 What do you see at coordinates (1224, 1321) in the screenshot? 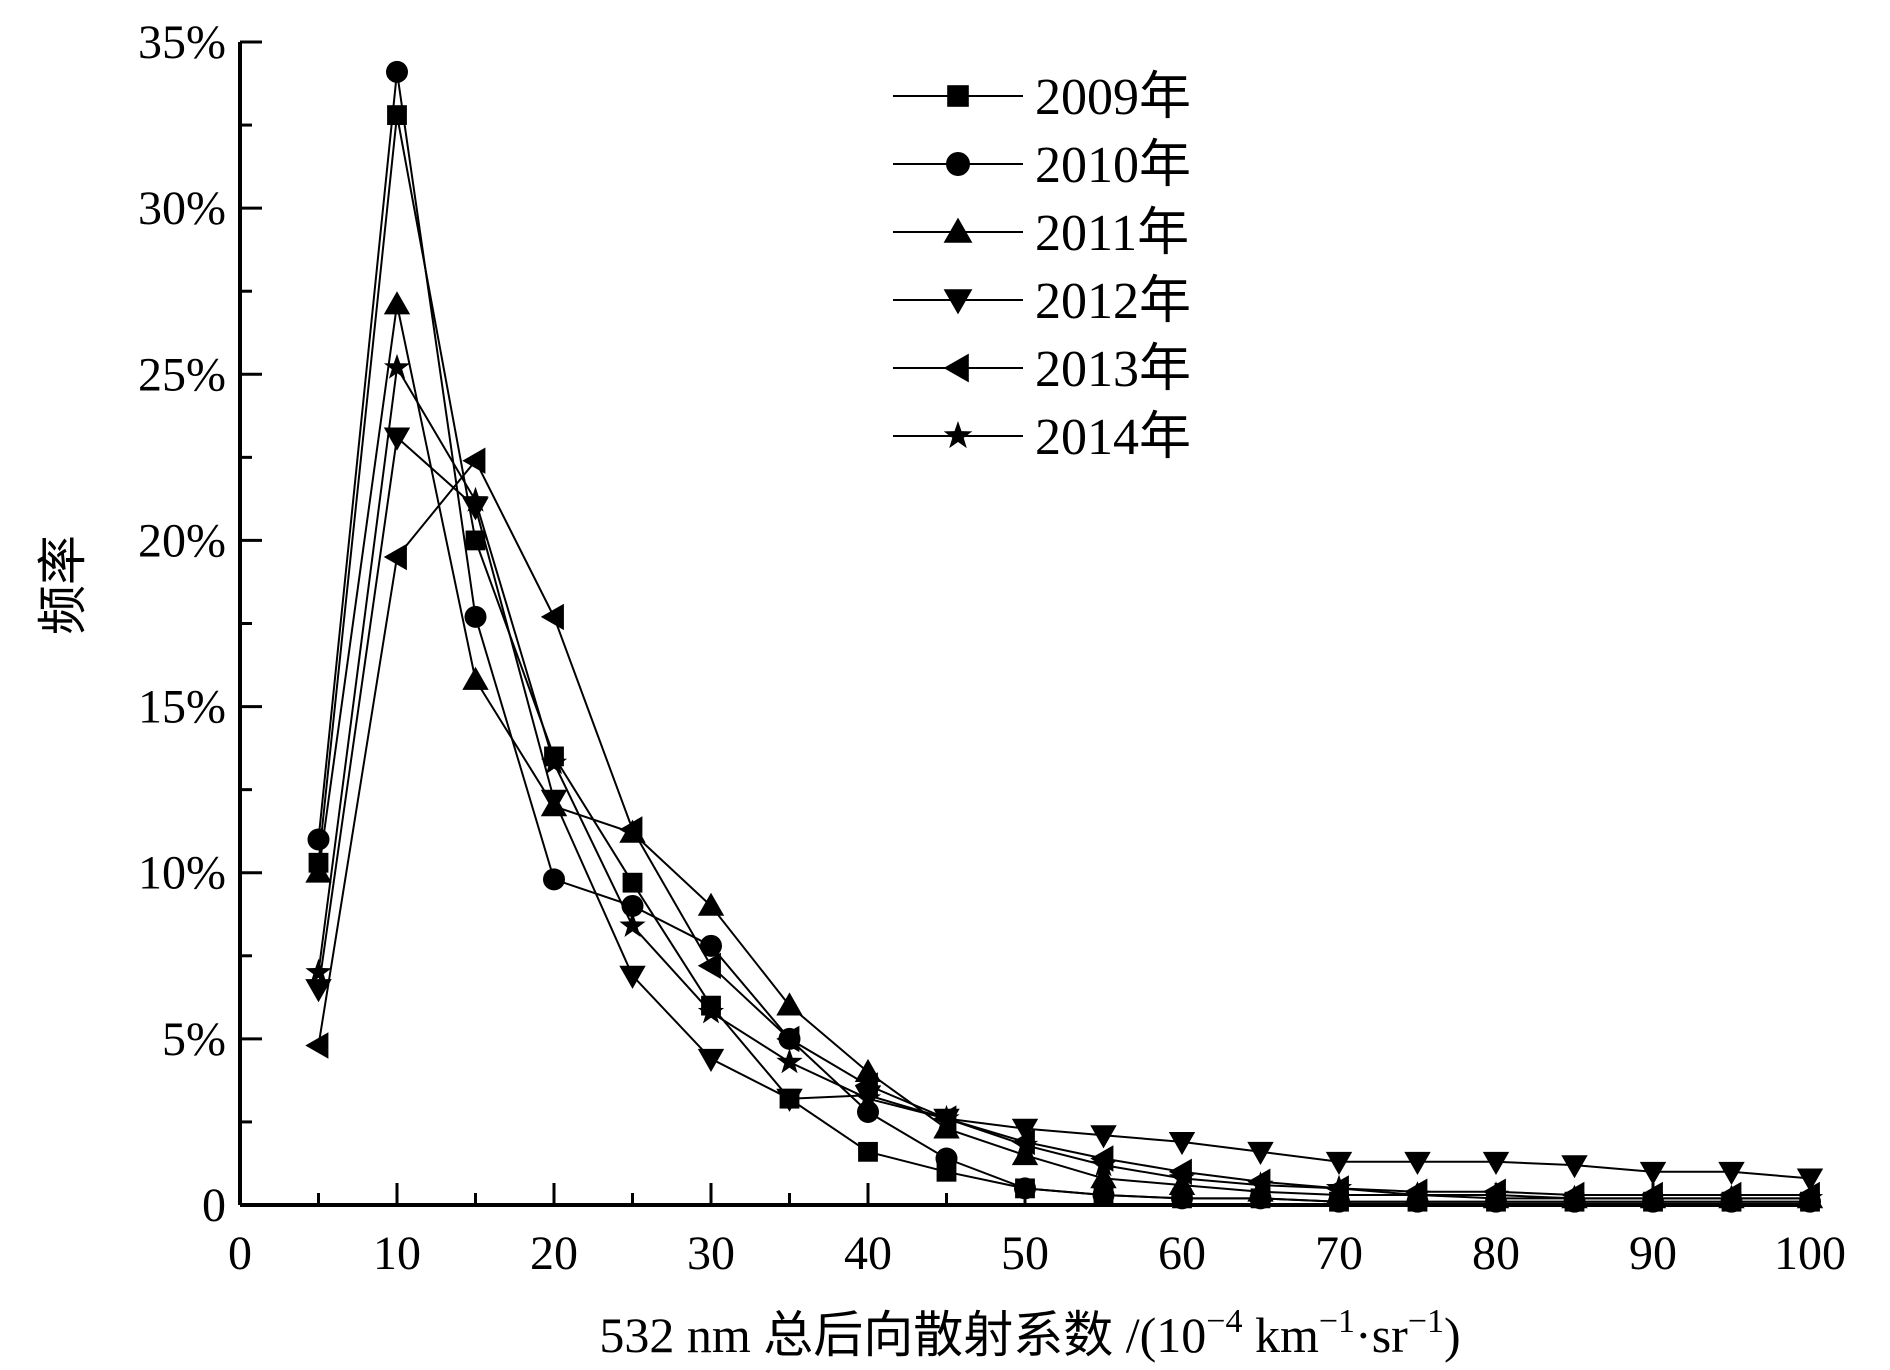
I see `x-axis-title-exp1: −4` at bounding box center [1224, 1321].